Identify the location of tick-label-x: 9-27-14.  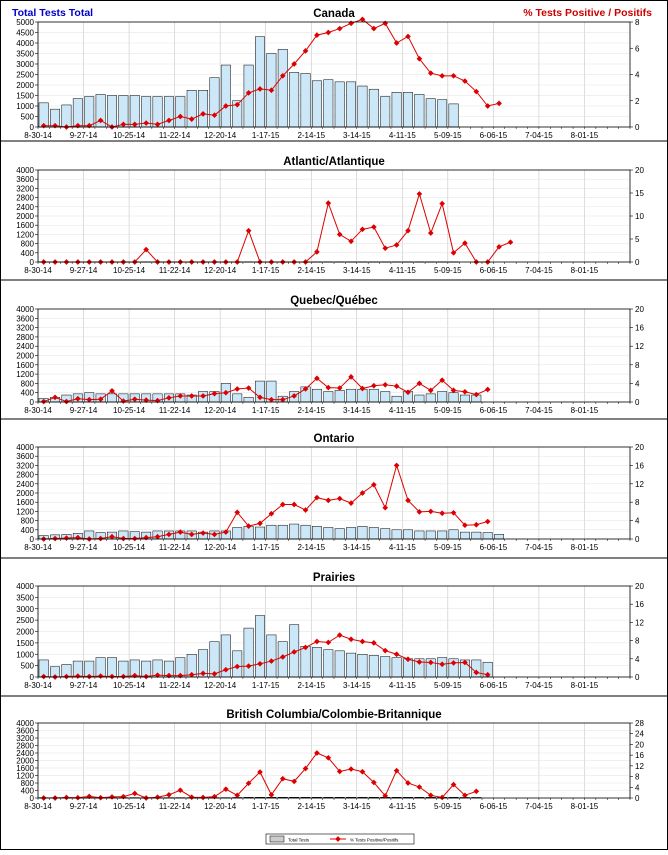
(84, 806).